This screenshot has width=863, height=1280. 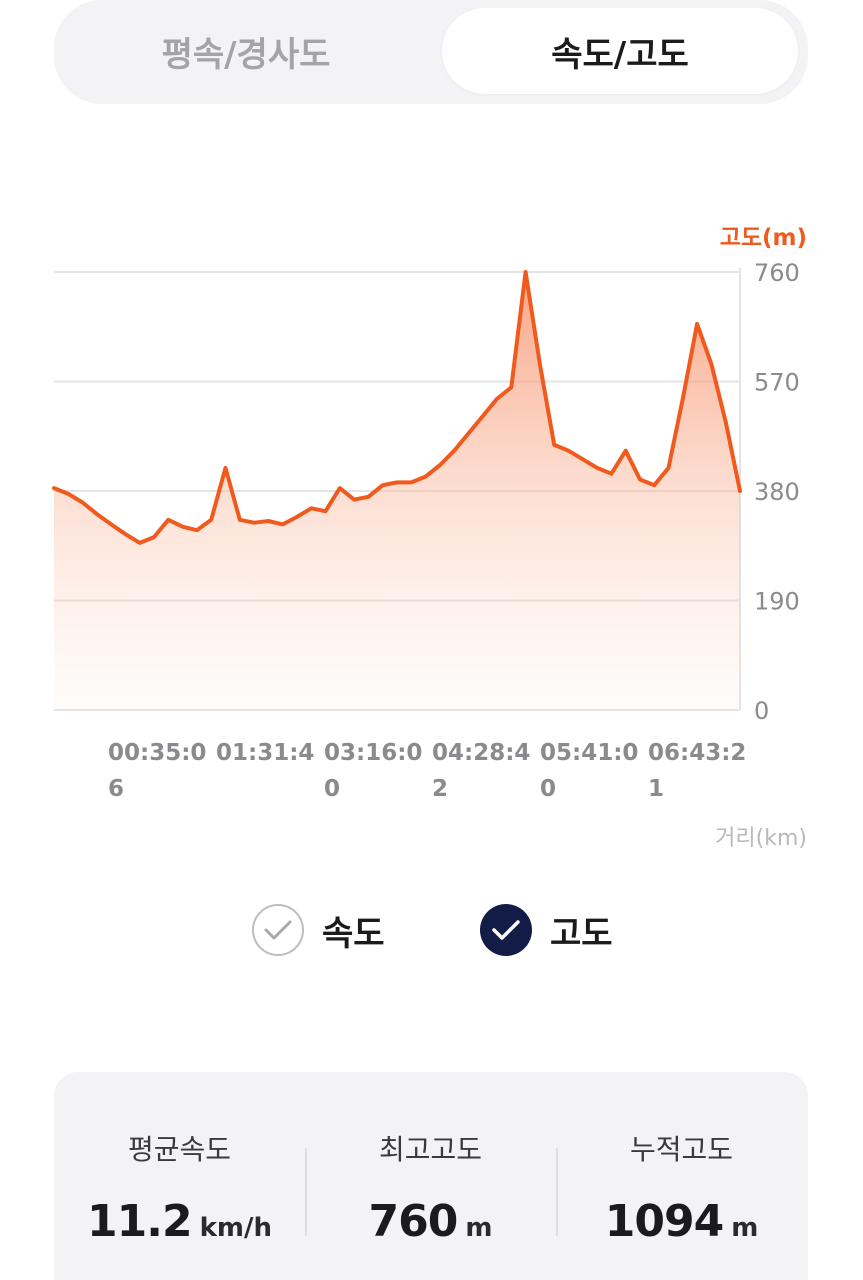 I want to click on max-altitude-value: 760, so click(x=413, y=1221).